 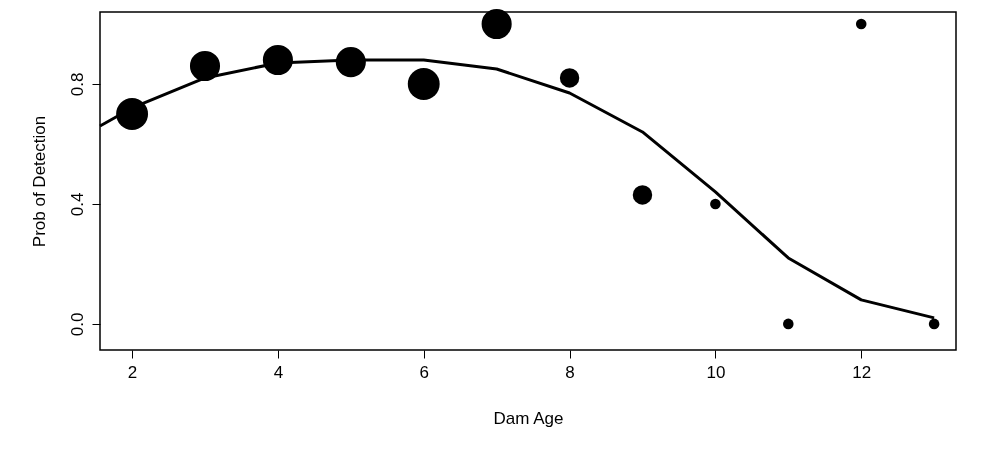 I want to click on x-tick-label: 10, so click(x=716, y=372).